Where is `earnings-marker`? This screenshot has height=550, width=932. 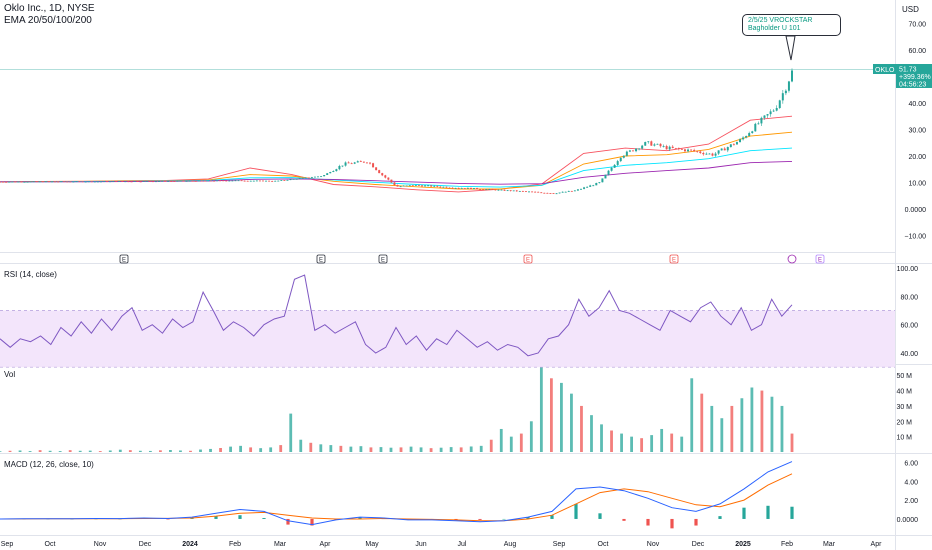
earnings-marker is located at coordinates (383, 259).